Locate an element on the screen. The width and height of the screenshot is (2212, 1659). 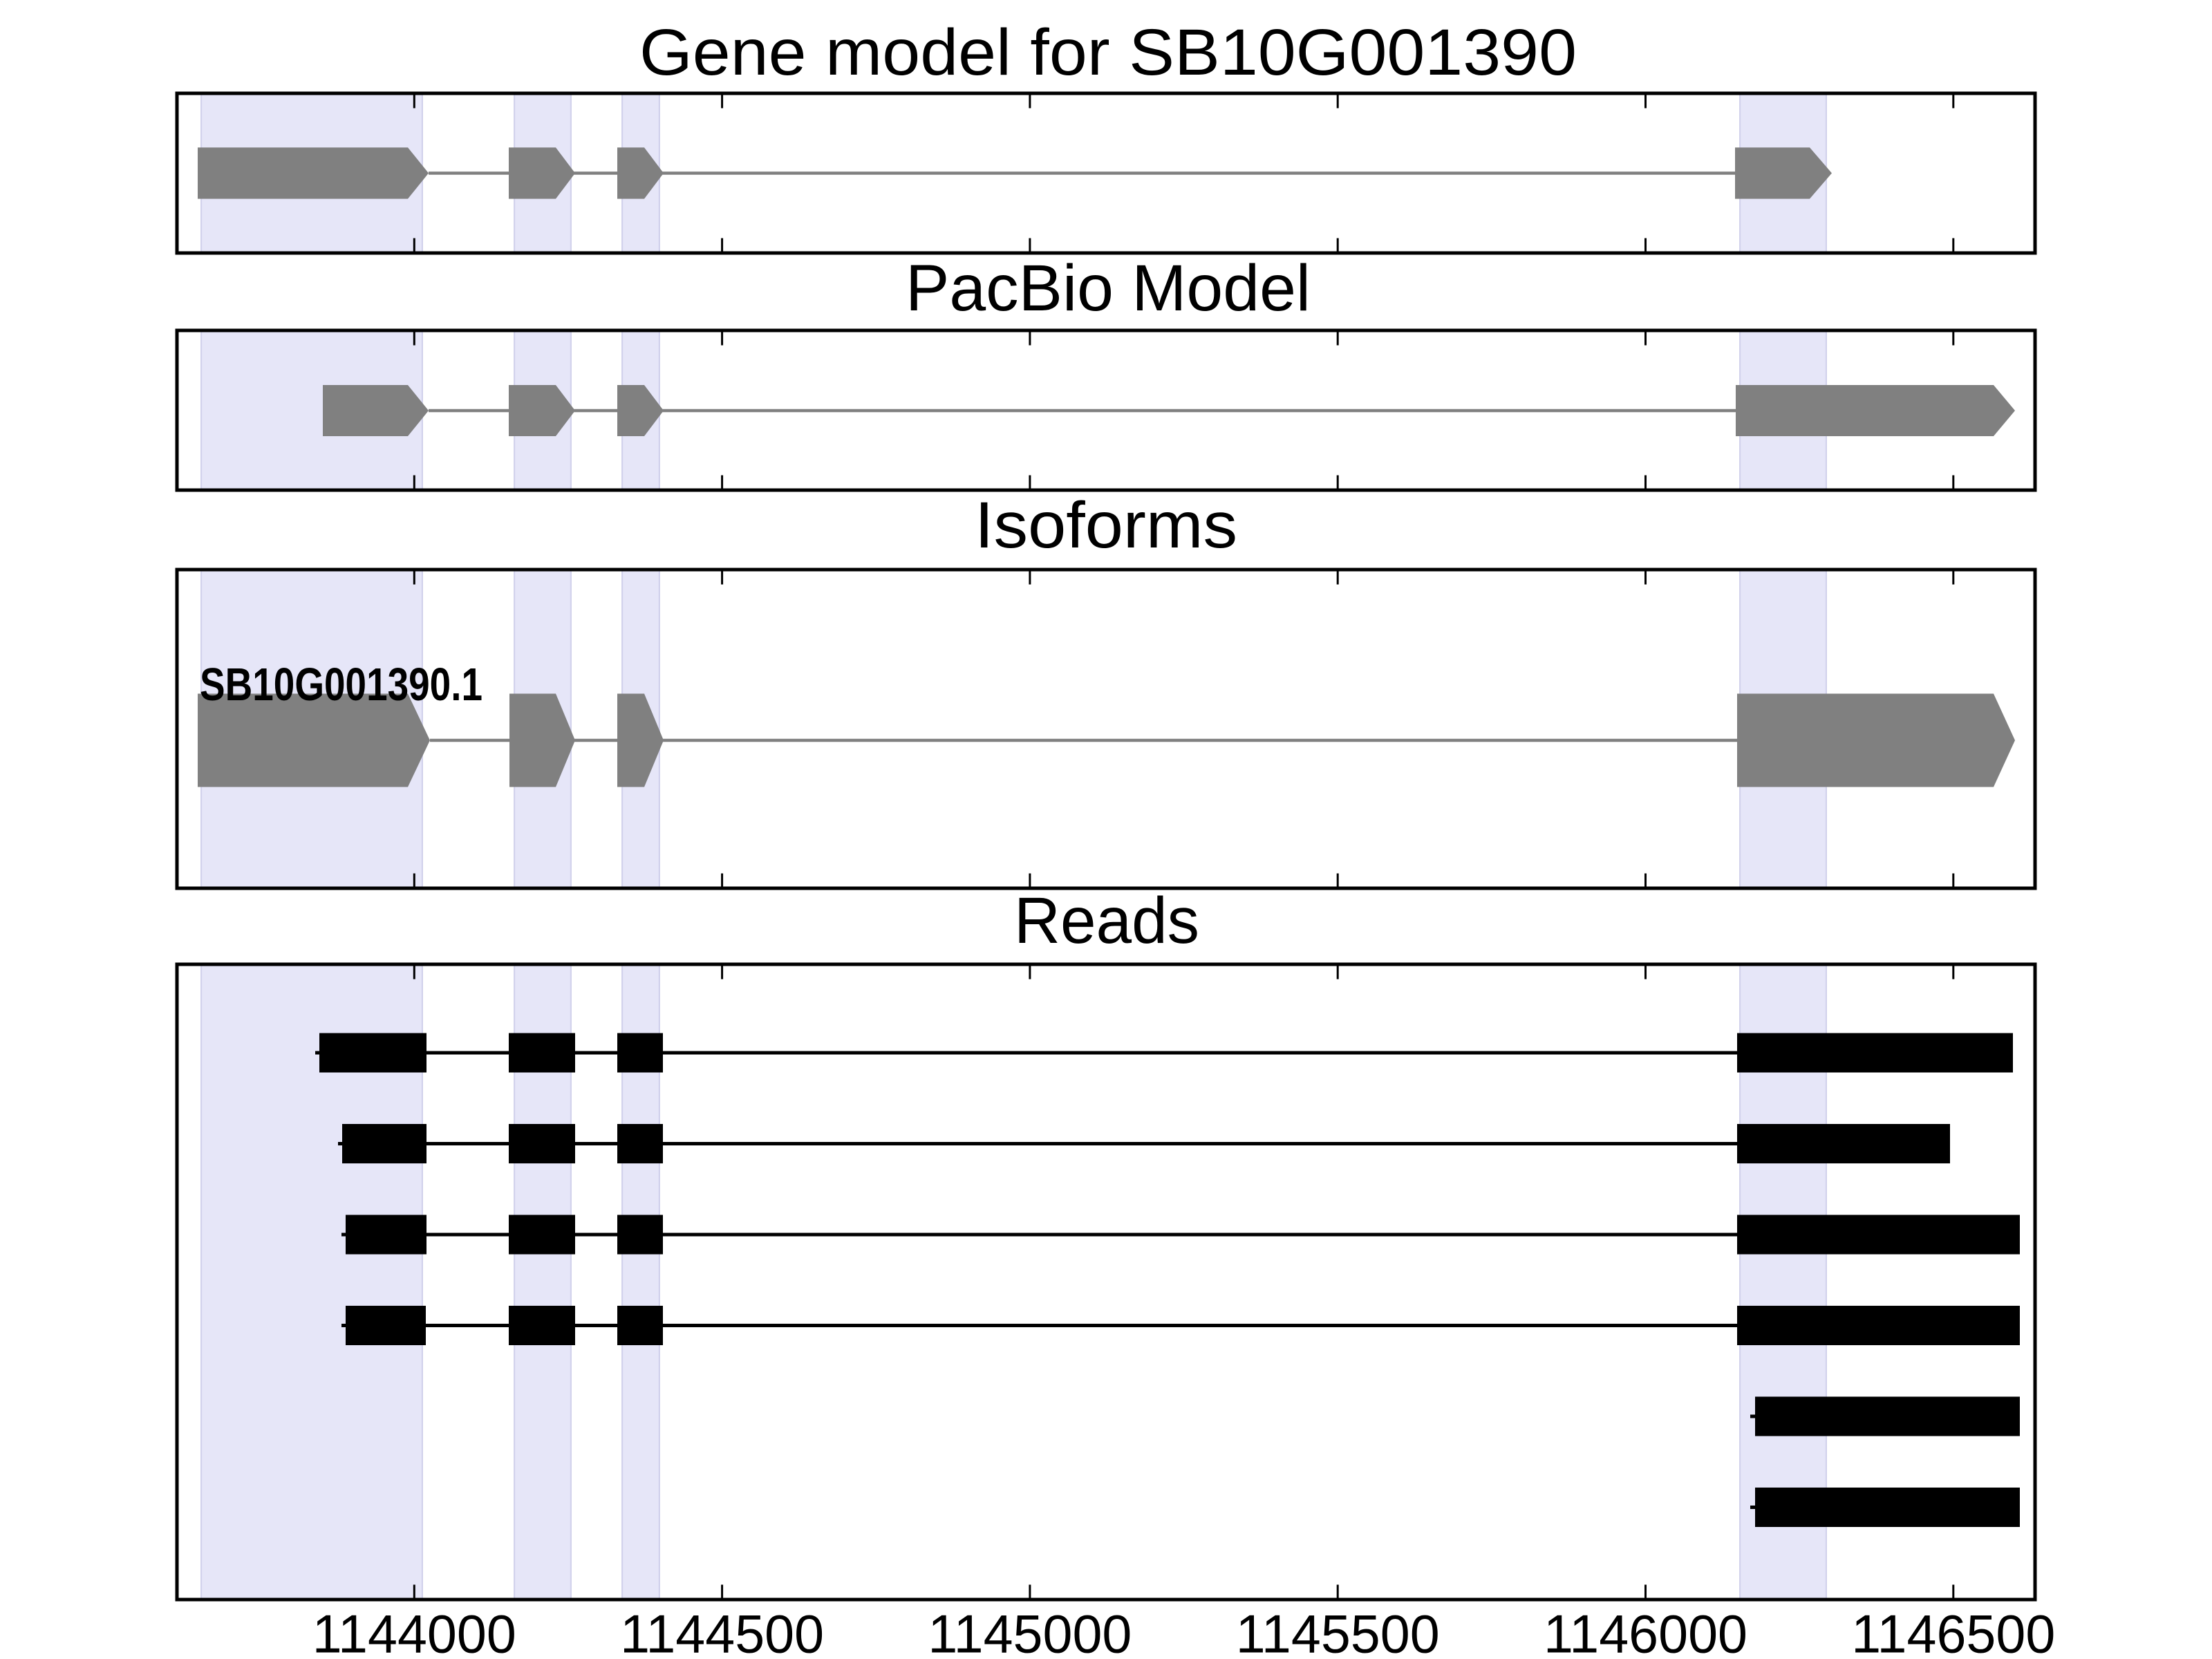
svg-text: 1146000 is located at coordinates (1645, 1632).